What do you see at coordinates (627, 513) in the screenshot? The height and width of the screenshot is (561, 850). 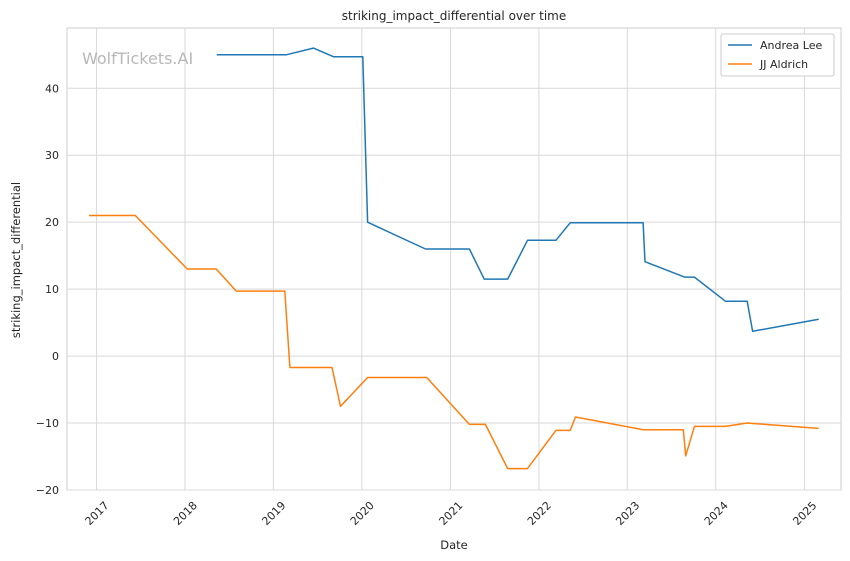 I see `x-tick-label: 2023` at bounding box center [627, 513].